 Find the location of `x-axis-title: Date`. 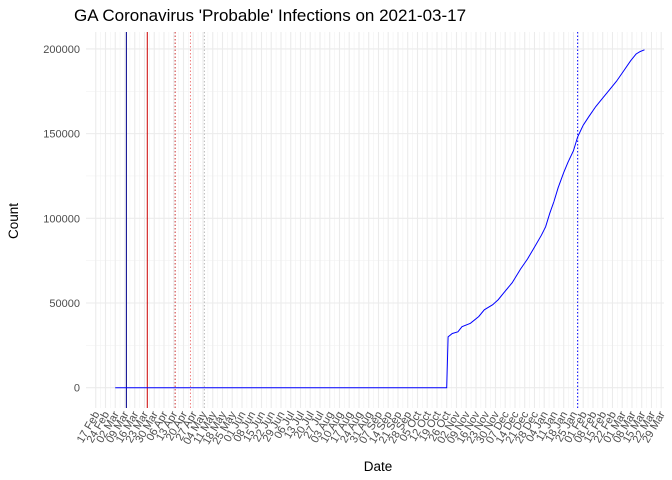

x-axis-title: Date is located at coordinates (378, 466).